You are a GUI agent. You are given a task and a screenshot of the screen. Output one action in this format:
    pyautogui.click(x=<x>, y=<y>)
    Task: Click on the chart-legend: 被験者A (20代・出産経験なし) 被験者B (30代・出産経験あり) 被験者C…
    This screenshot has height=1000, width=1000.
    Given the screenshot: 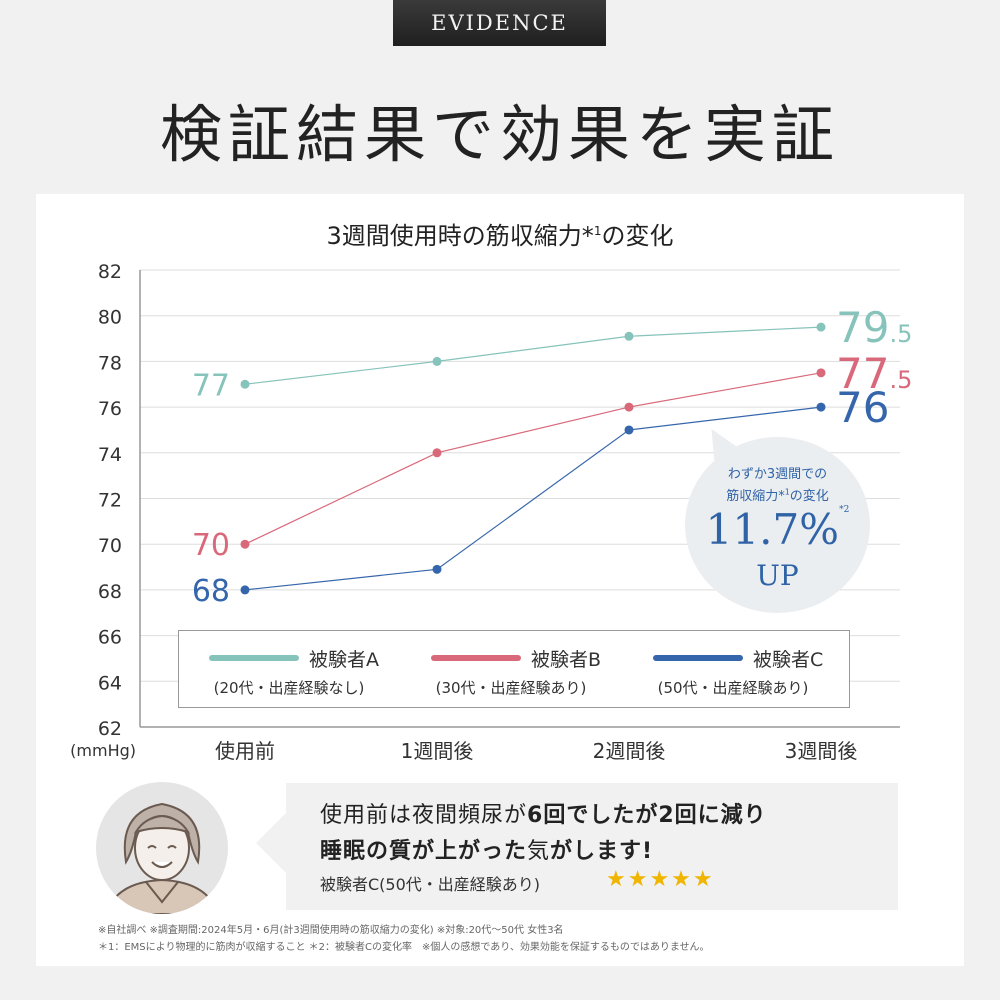 What is the action you would take?
    pyautogui.click(x=514, y=669)
    